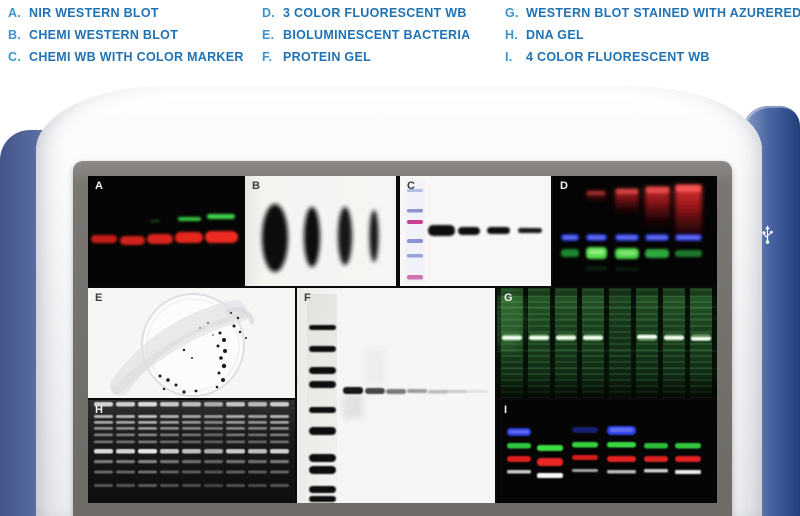 The width and height of the screenshot is (800, 516). I want to click on chemi-western-blot-image, so click(320, 231).